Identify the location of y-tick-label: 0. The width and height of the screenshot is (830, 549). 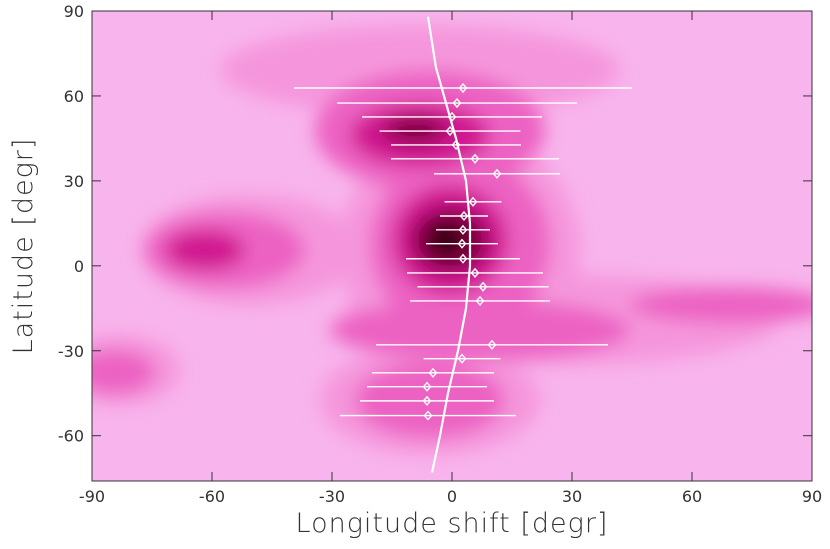
(79, 266).